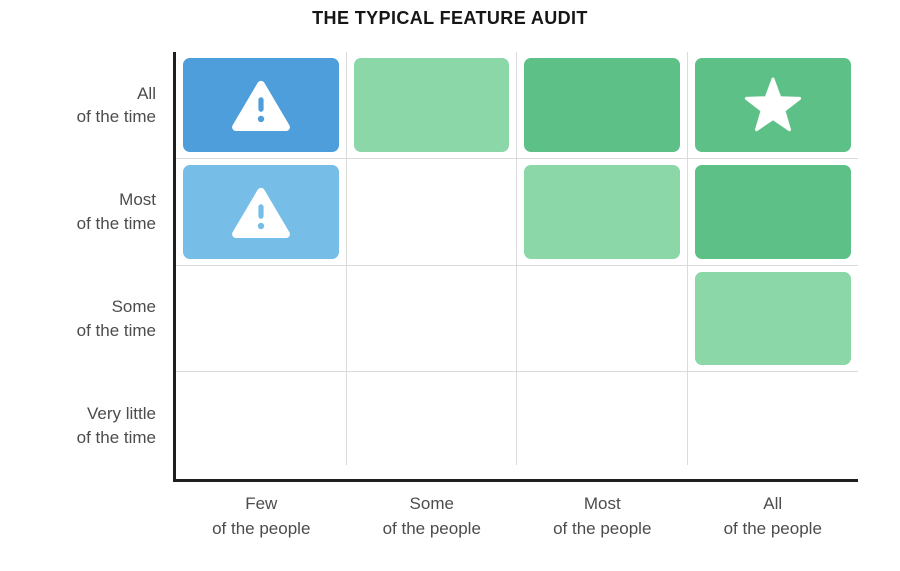 The width and height of the screenshot is (900, 571). I want to click on matrix-cell-r1-c4, so click(772, 105).